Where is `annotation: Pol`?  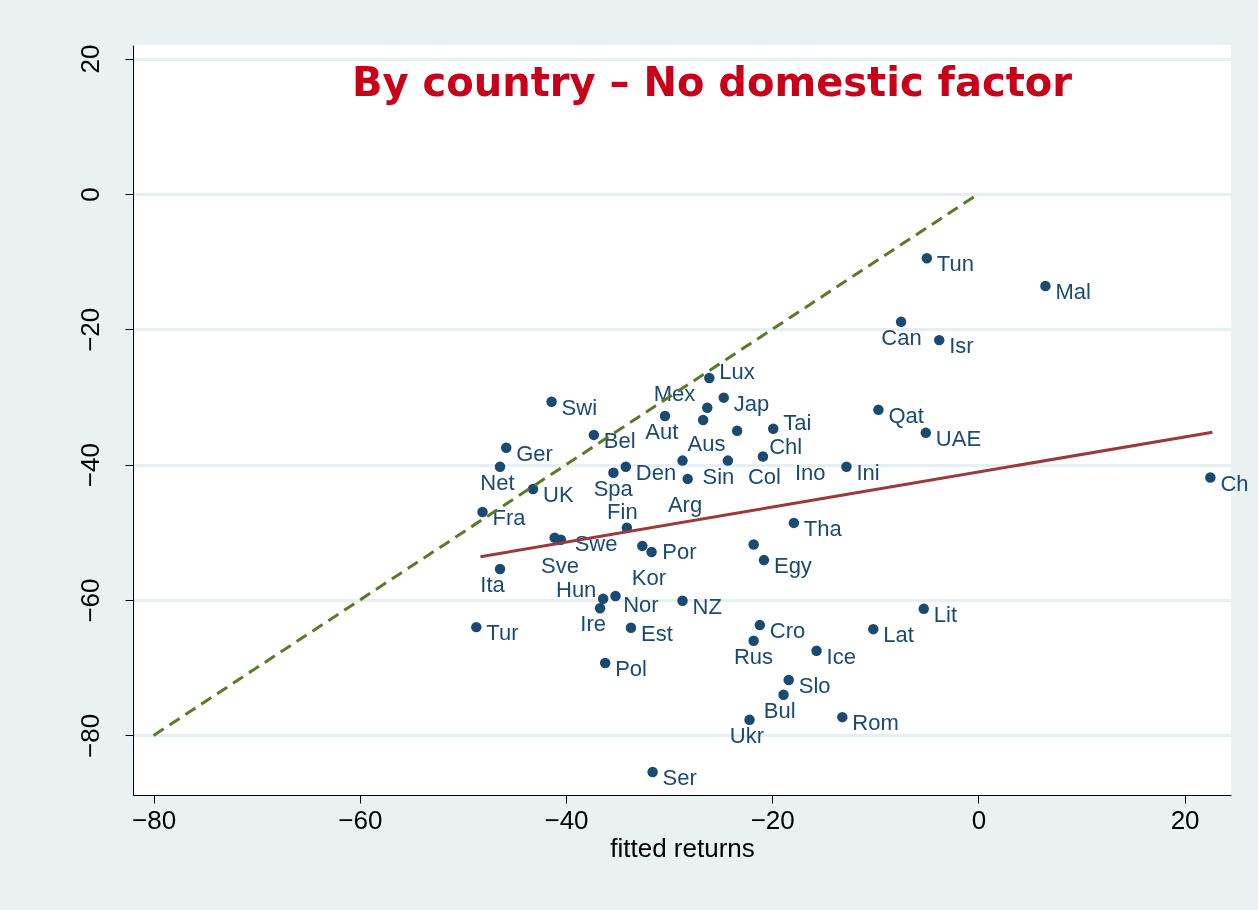 annotation: Pol is located at coordinates (631, 669).